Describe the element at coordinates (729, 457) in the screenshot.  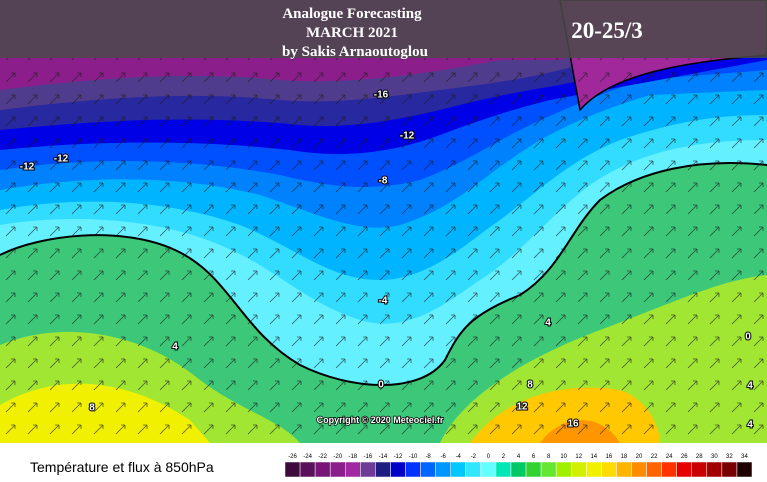
I see `colorbar-tick: 32` at that location.